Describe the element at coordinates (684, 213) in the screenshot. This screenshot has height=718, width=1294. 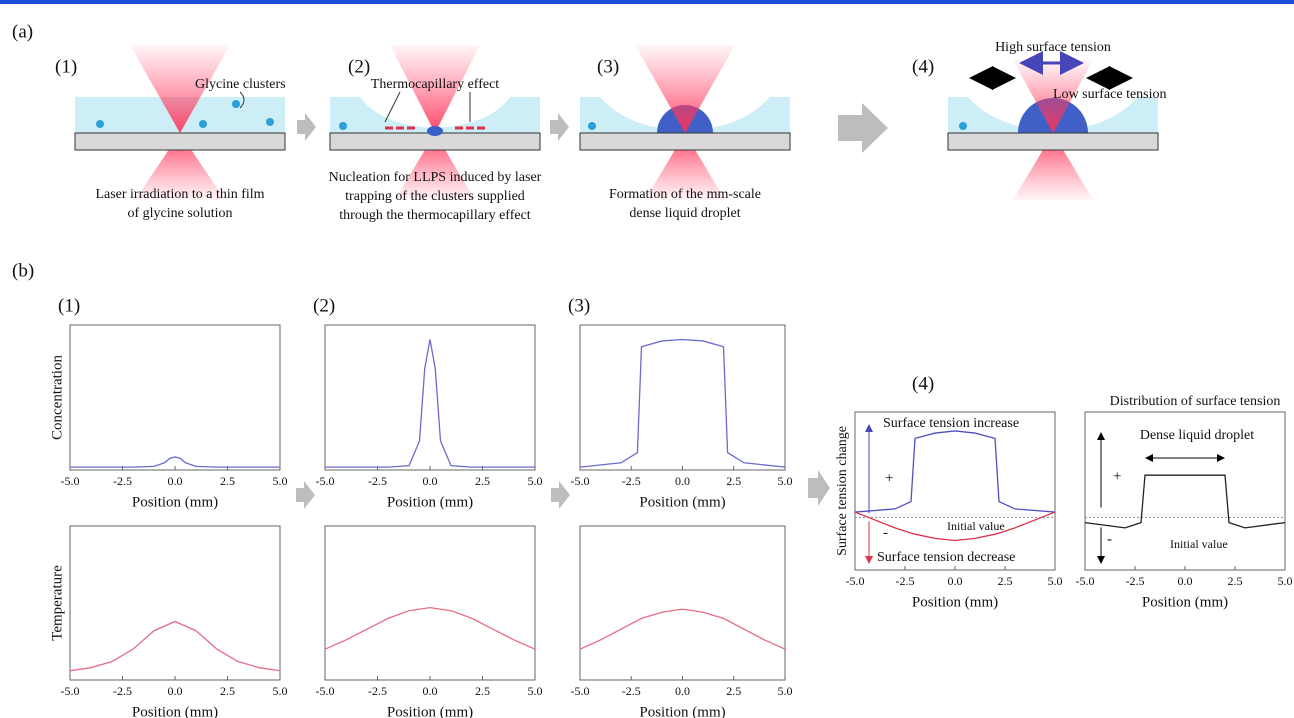
I see `caption: dense liquid droplet` at that location.